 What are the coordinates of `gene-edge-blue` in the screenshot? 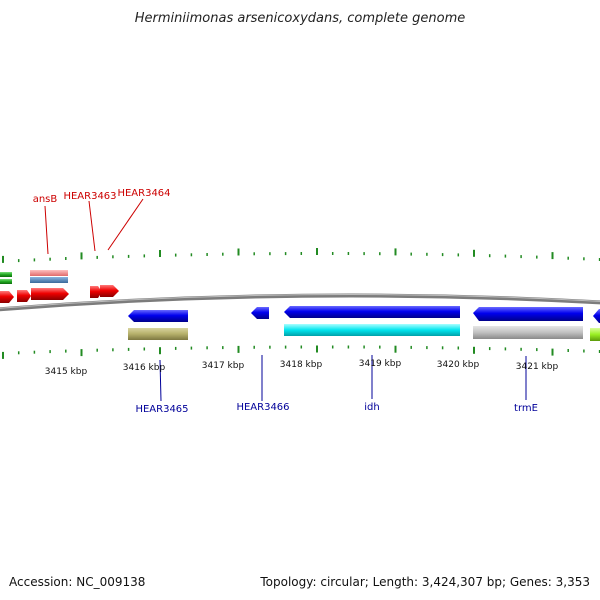 It's located at (596, 316).